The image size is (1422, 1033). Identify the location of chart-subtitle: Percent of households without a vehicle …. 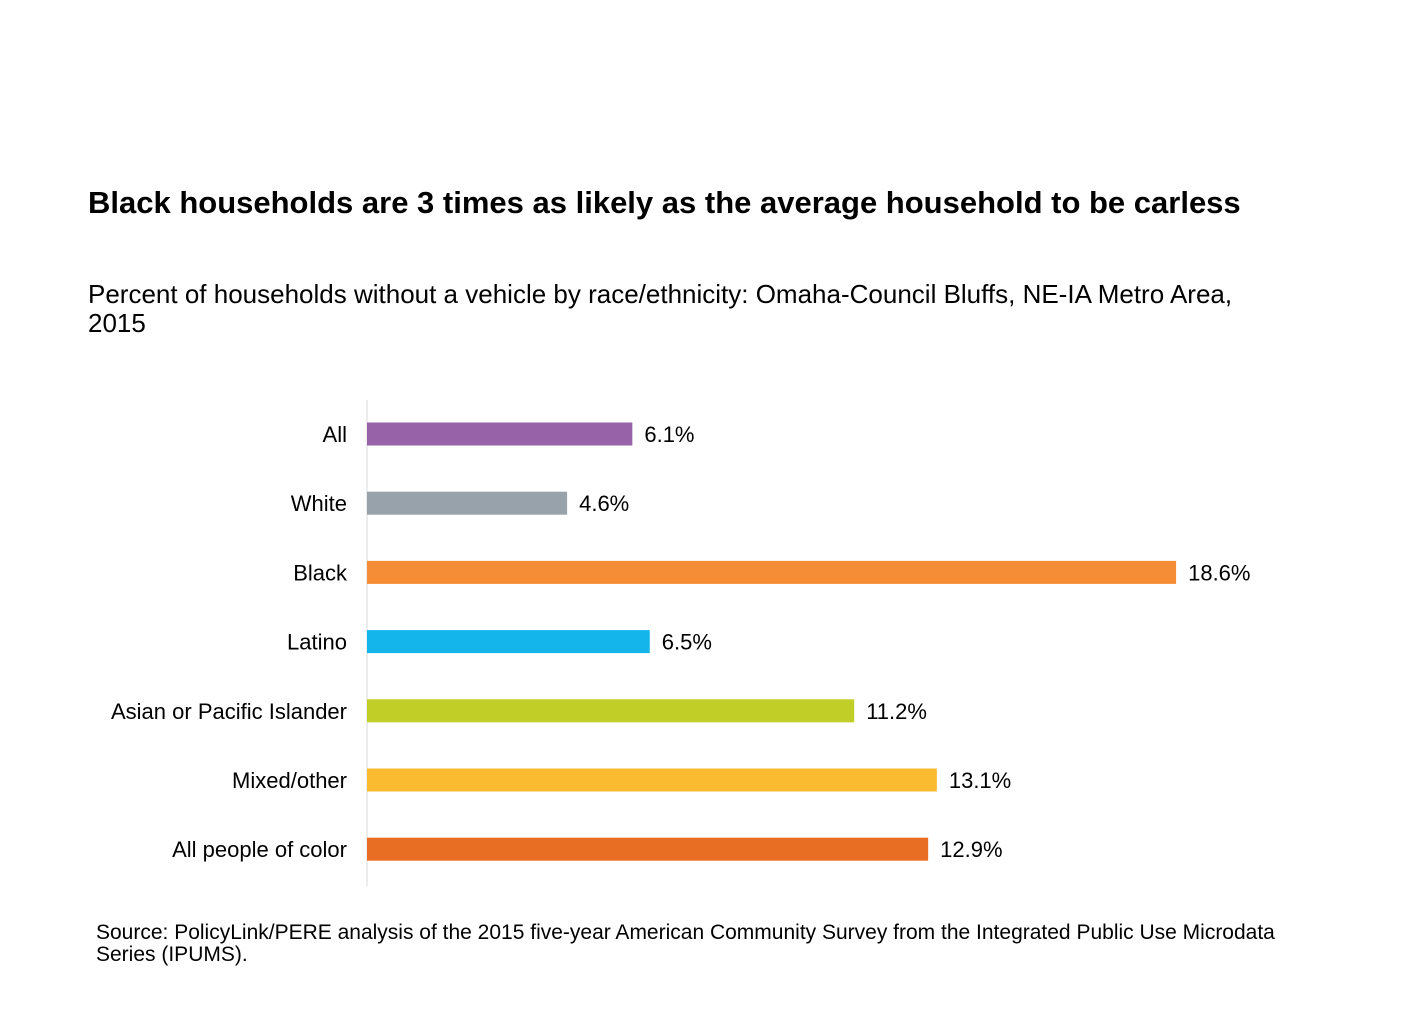
(660, 308).